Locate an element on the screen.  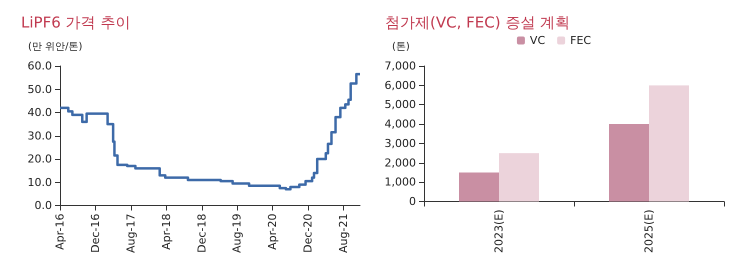
y-tick-label: 60.0 is located at coordinates (40, 66).